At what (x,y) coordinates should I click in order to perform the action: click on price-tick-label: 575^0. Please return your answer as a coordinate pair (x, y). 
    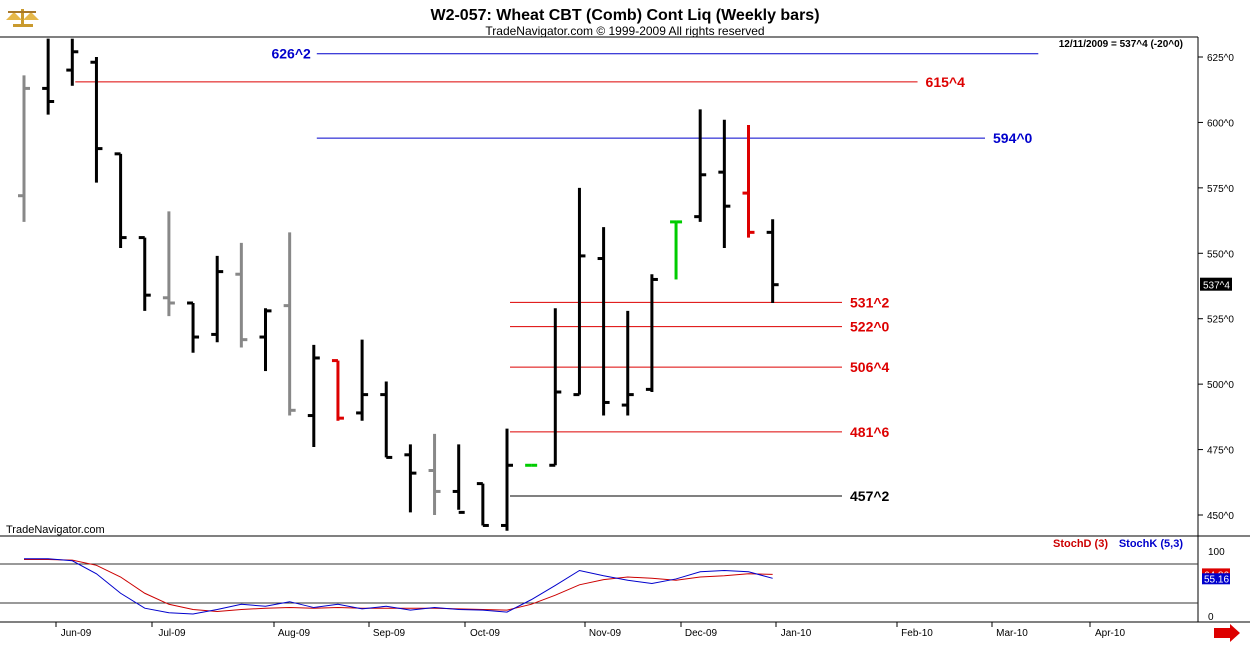
    Looking at the image, I should click on (1220, 189).